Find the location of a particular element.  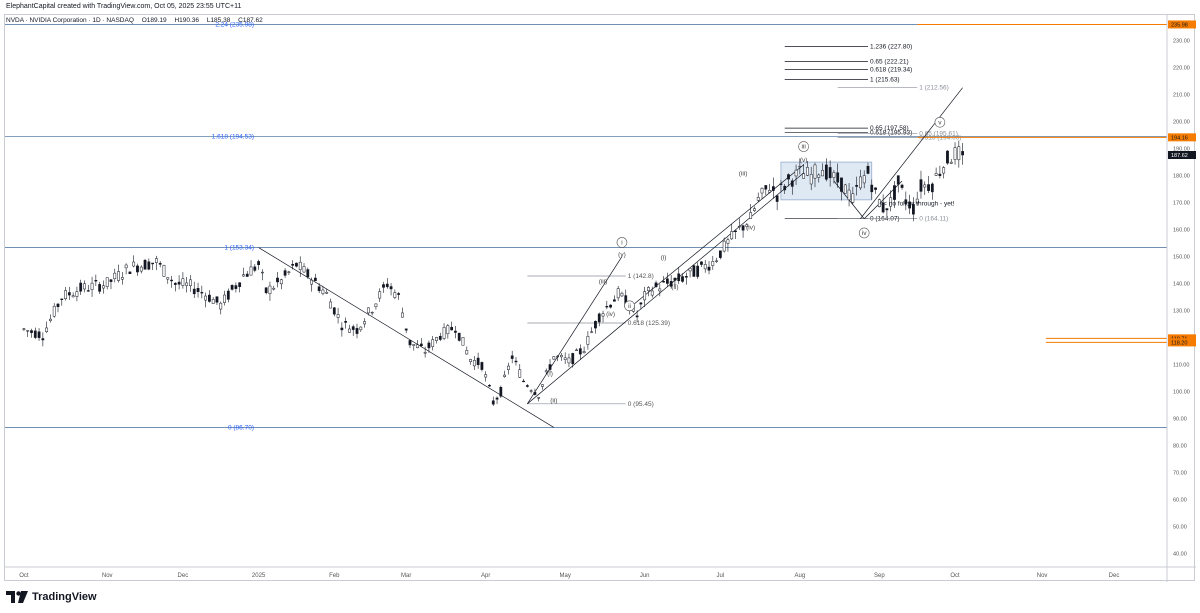

fib2-level-label: 0.618 (195.93) is located at coordinates (891, 133).